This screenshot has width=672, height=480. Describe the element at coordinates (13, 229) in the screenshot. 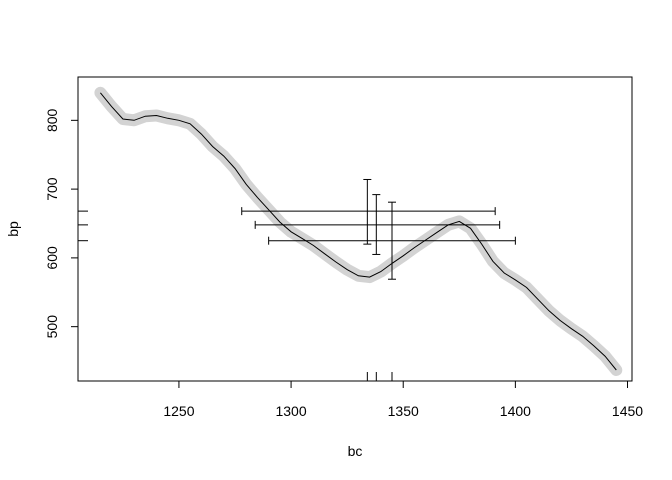

I see `y-axis-label: bp` at that location.